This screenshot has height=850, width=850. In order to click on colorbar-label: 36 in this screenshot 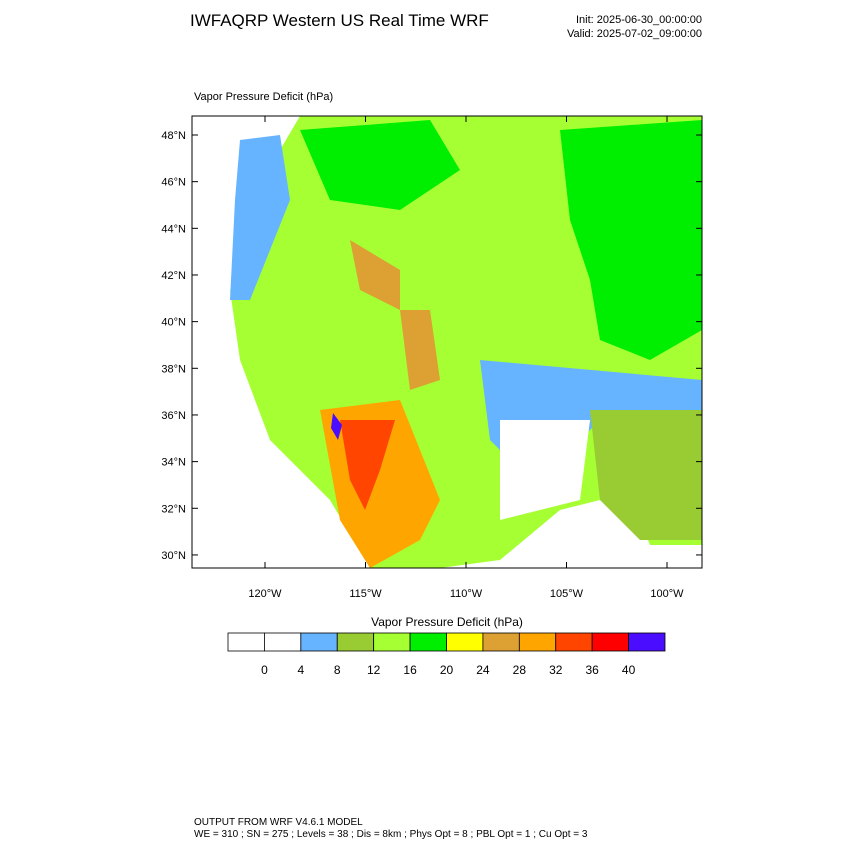, I will do `click(592, 670)`.